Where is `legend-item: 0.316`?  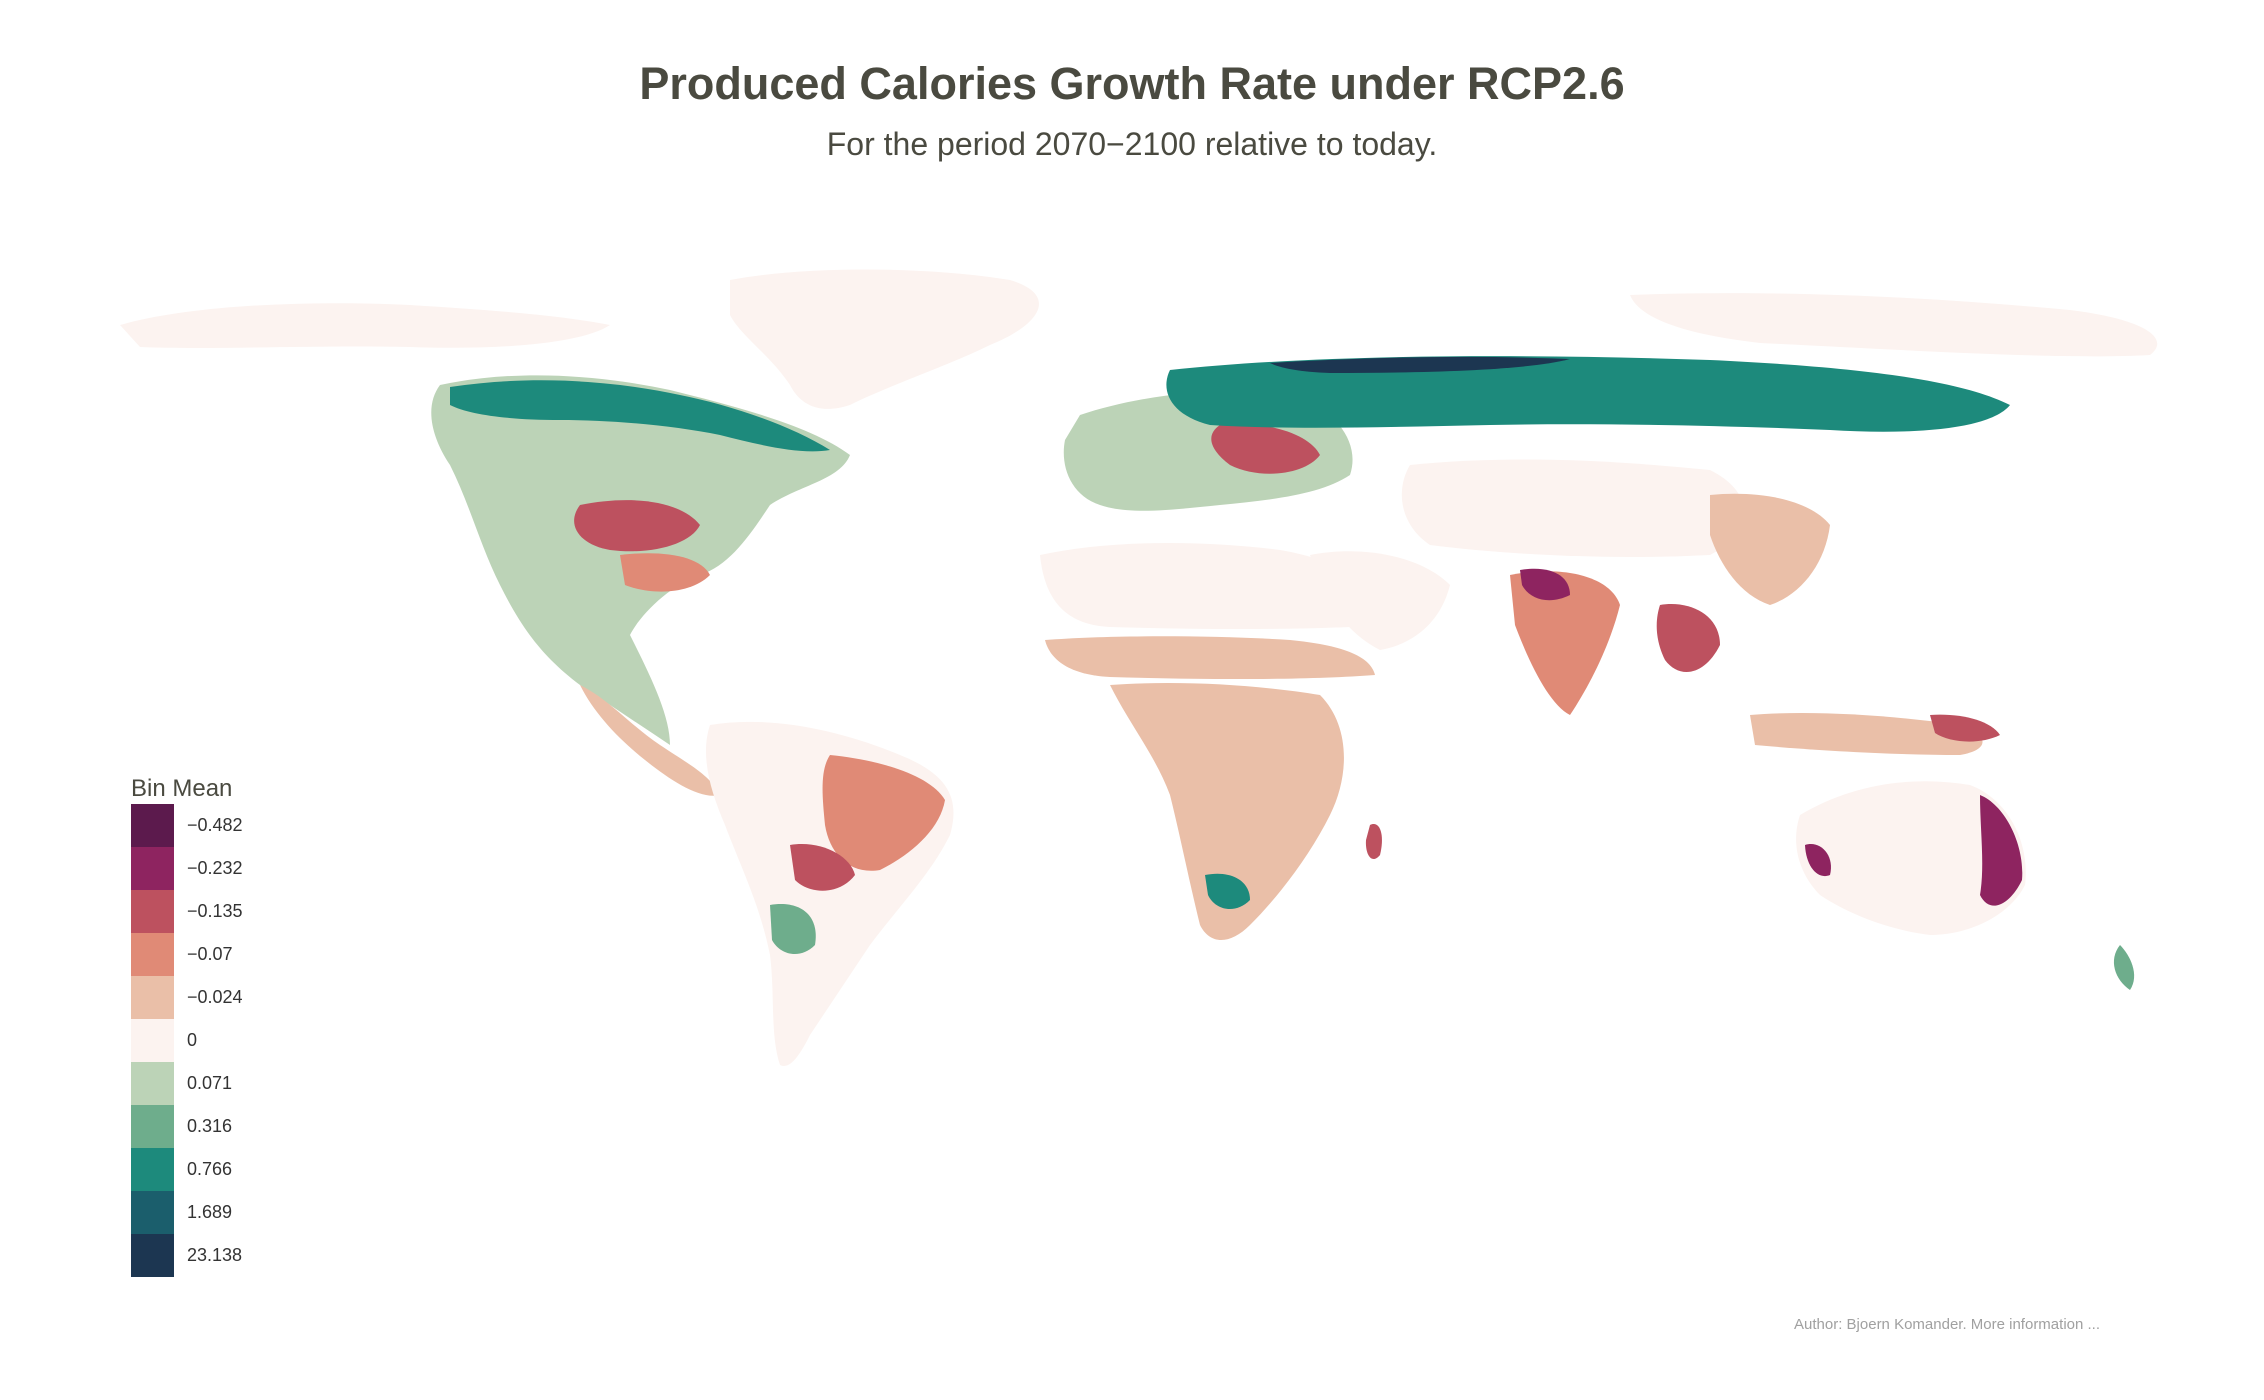 legend-item: 0.316 is located at coordinates (187, 1126).